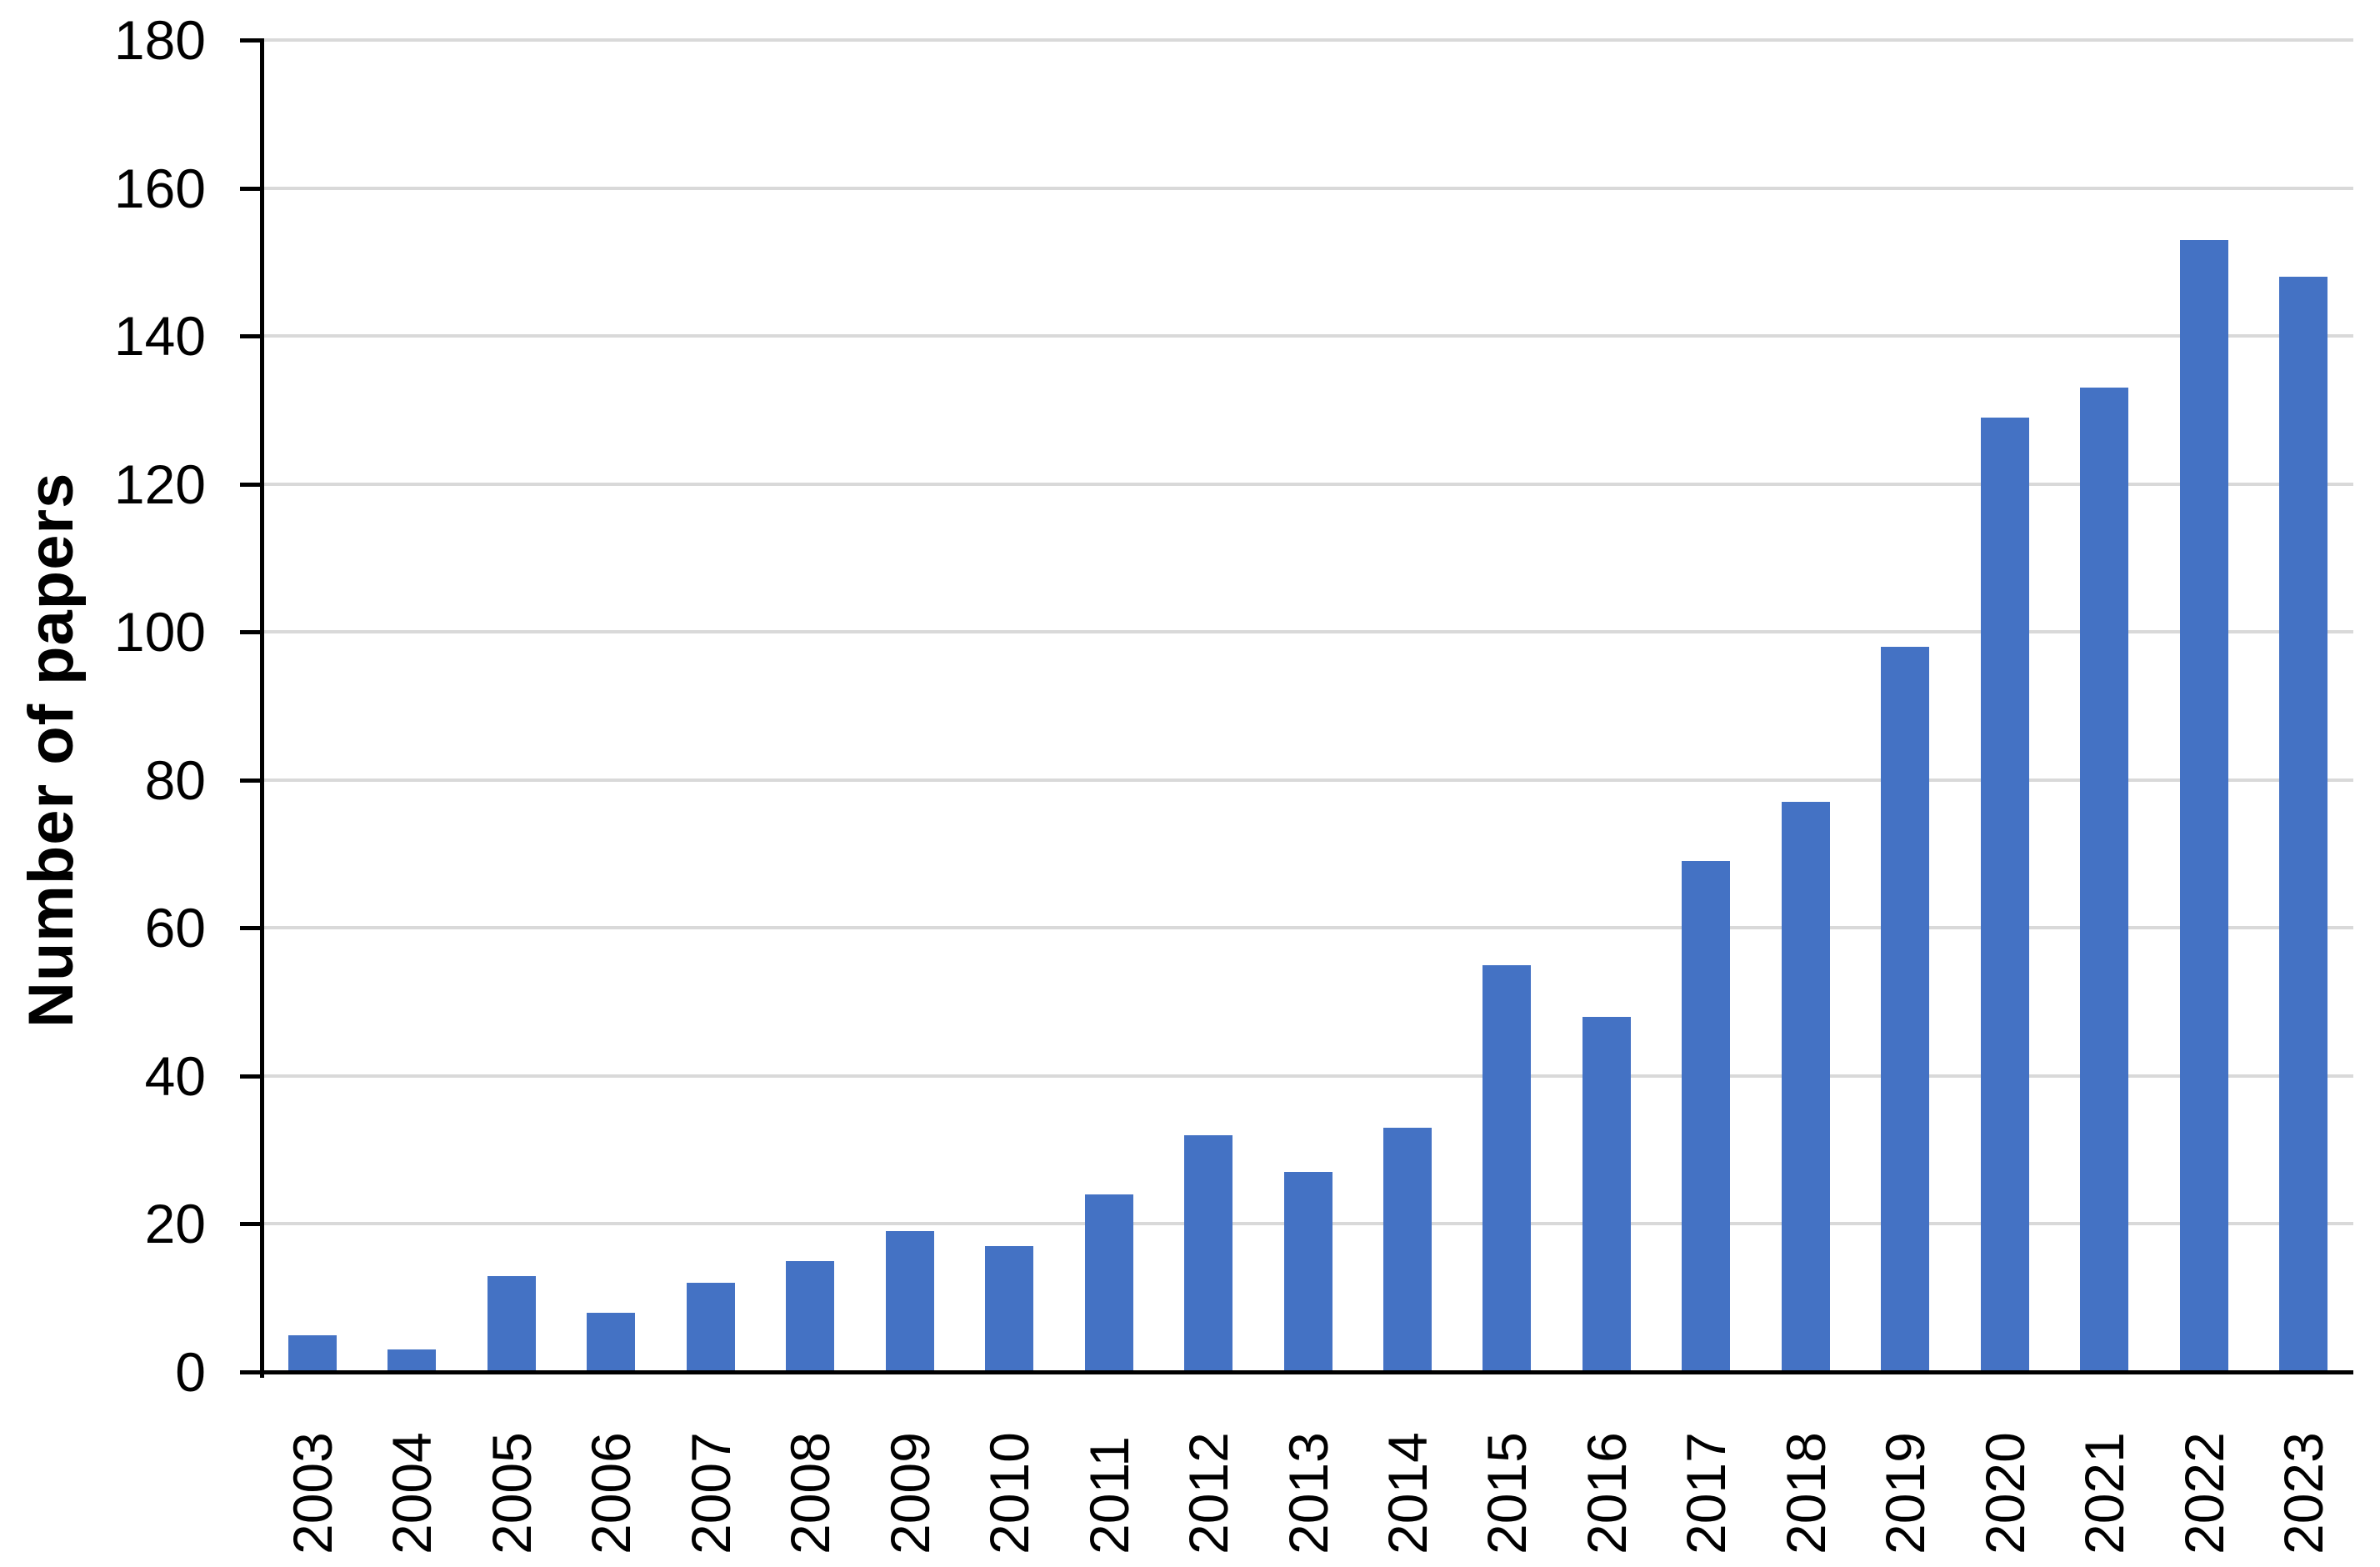  What do you see at coordinates (909, 1301) in the screenshot?
I see `bar-2009` at bounding box center [909, 1301].